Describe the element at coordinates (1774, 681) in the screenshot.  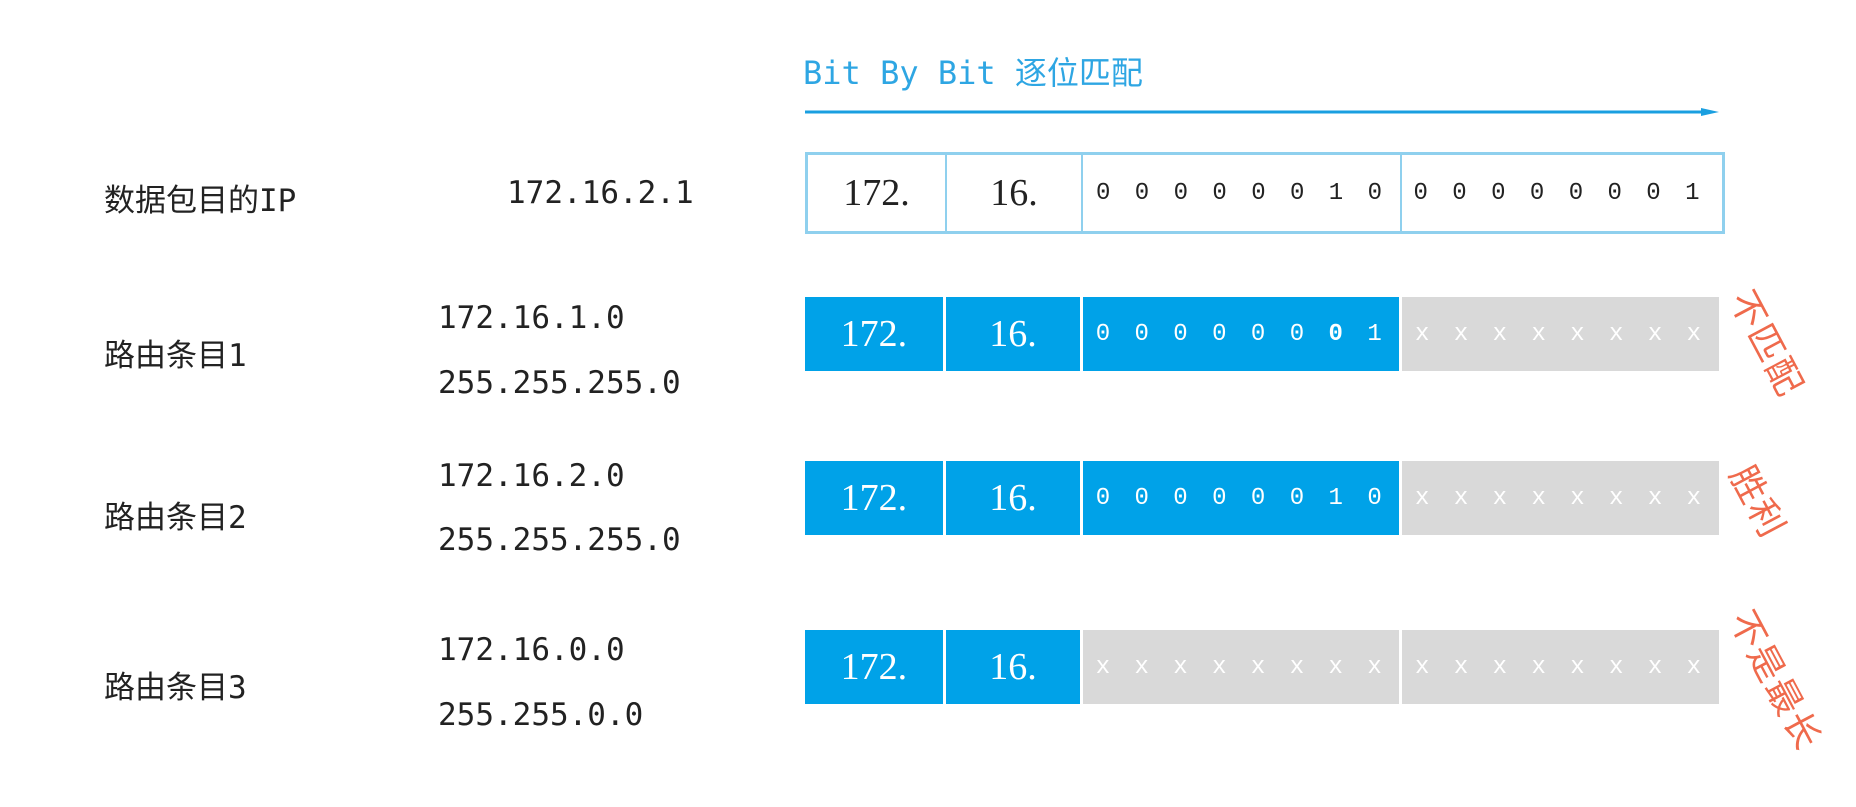
I see `annotation-not-longest: 不是最长` at that location.